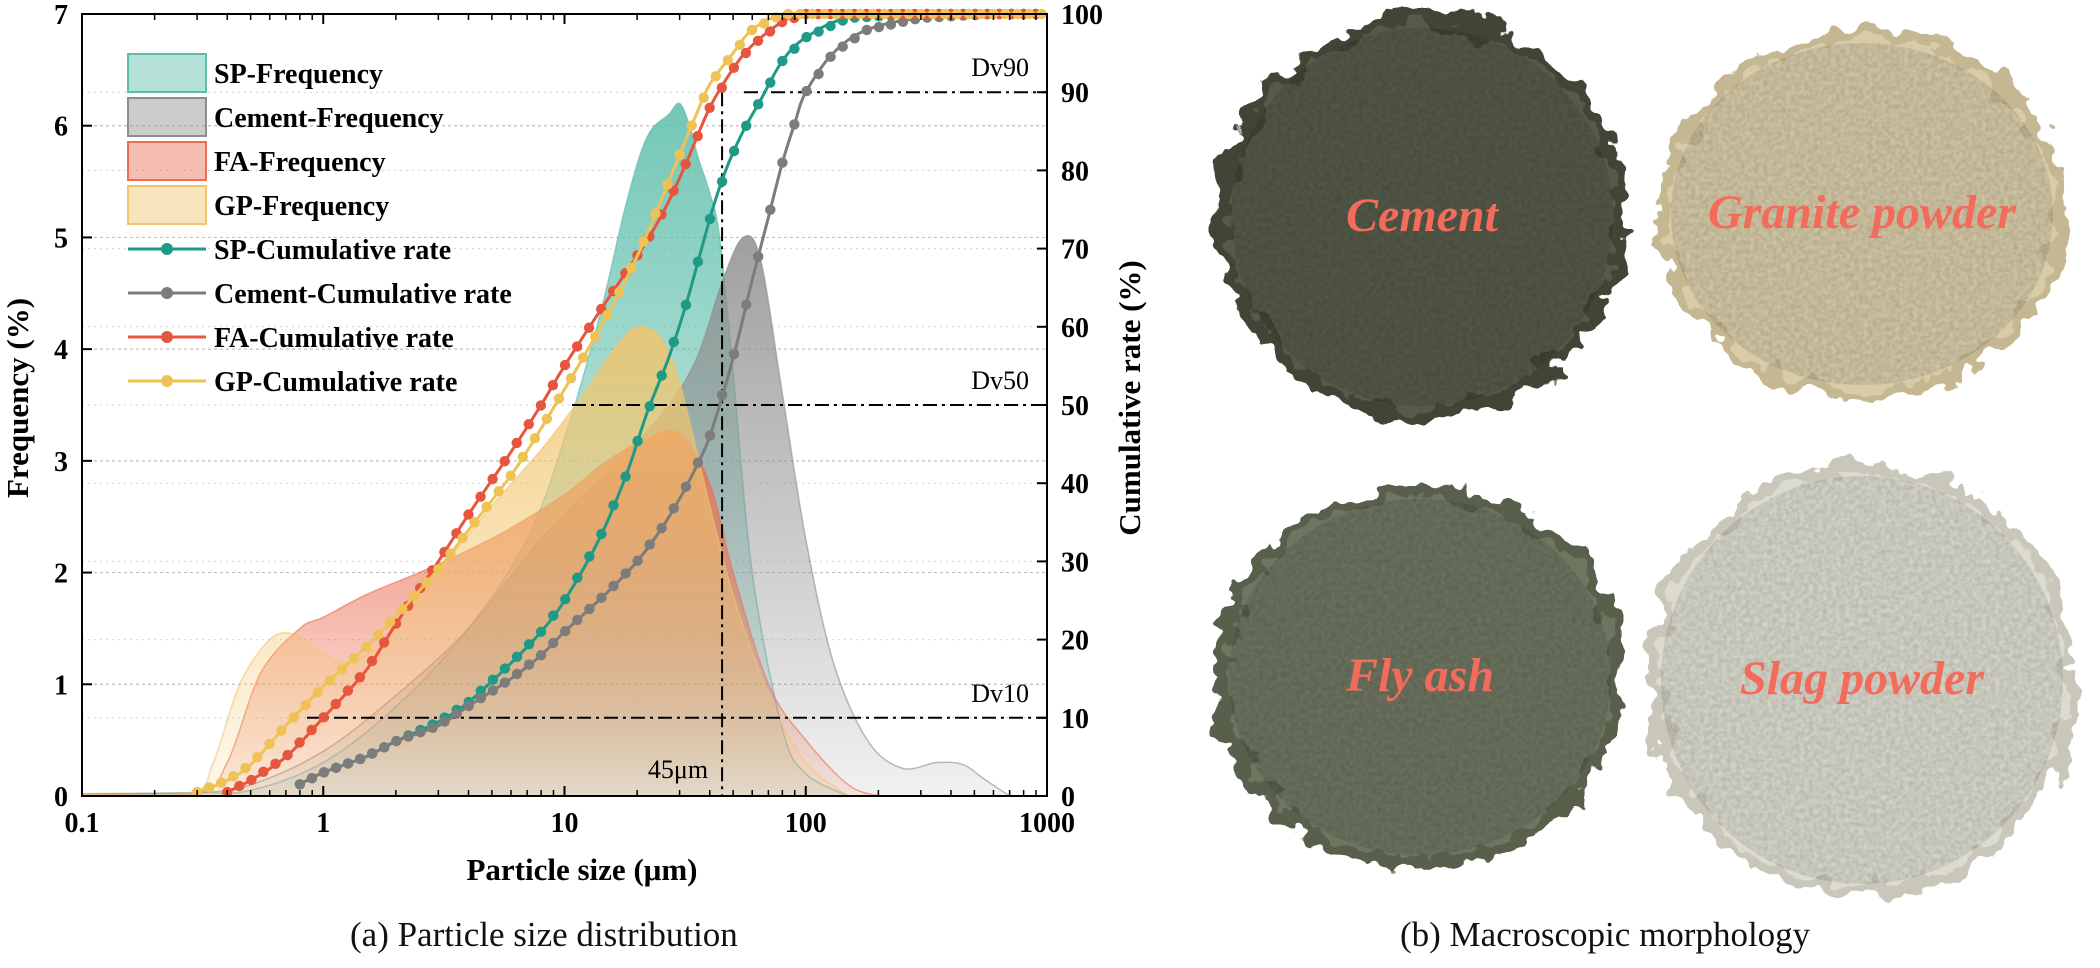  Describe the element at coordinates (1075, 328) in the screenshot. I see `y2-tick-label: 60` at that location.